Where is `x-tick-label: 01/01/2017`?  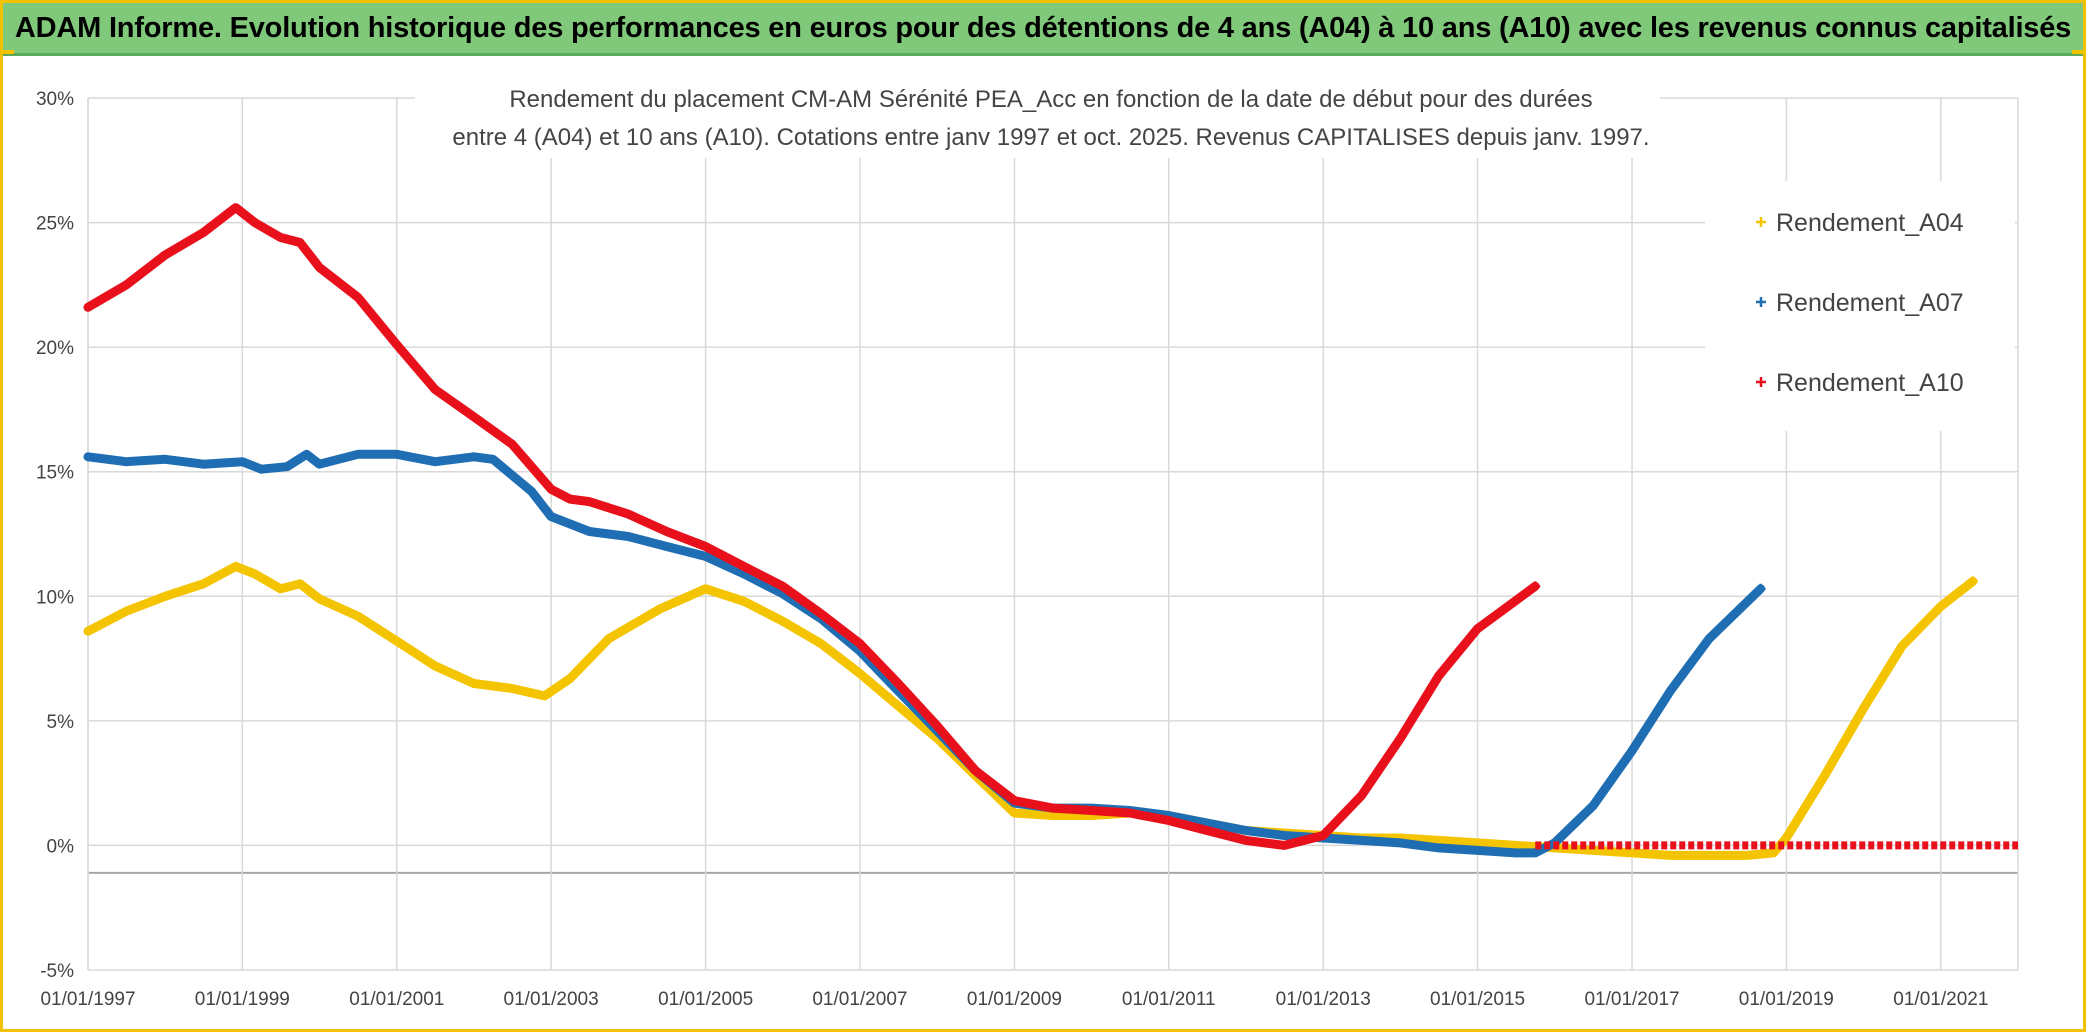 x-tick-label: 01/01/2017 is located at coordinates (1631, 999).